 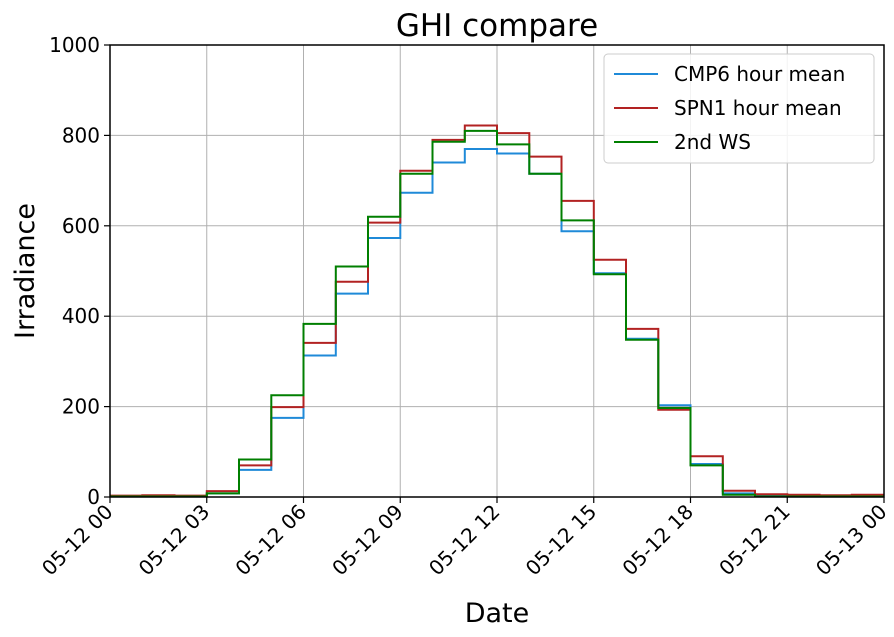 What do you see at coordinates (754, 540) in the screenshot?
I see `x-tick-label: 05-12 21` at bounding box center [754, 540].